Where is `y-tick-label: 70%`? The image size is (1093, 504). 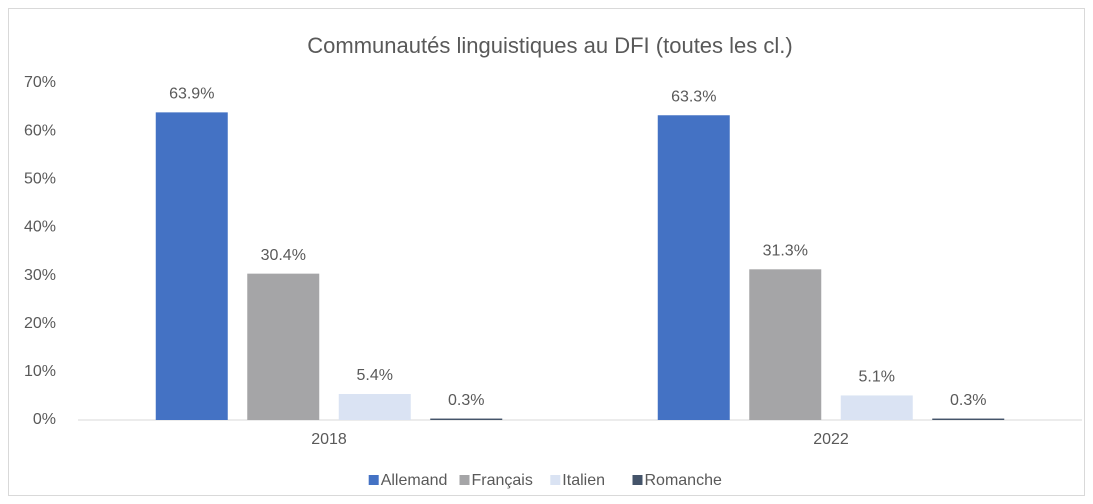 y-tick-label: 70% is located at coordinates (40, 82).